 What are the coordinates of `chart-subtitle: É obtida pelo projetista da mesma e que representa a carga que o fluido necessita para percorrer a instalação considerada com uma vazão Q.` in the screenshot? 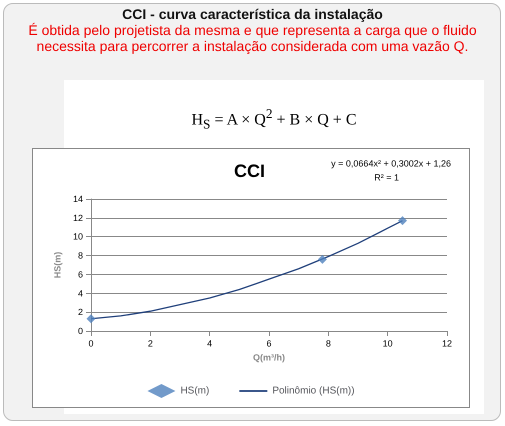 It's located at (252, 38).